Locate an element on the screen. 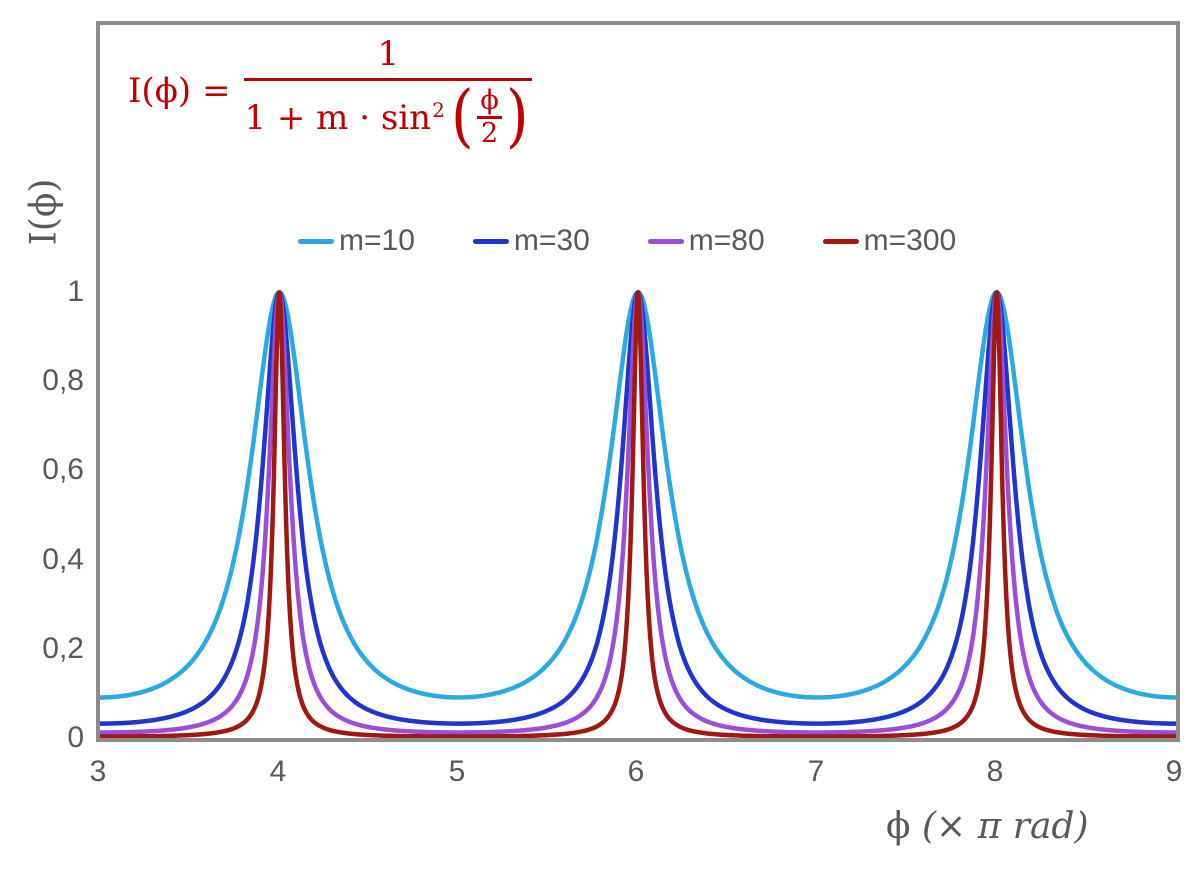 The height and width of the screenshot is (880, 1200). formula-lhs: I(ϕ) = is located at coordinates (179, 91).